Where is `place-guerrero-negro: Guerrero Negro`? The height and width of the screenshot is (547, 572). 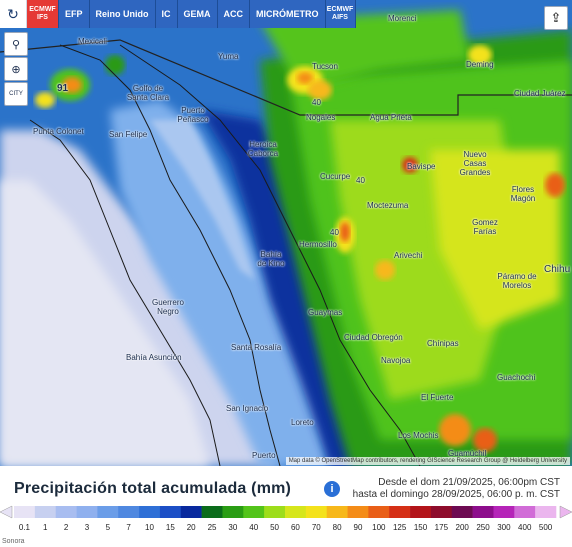
place-guerrero-negro: Guerrero Negro is located at coordinates (167, 307).